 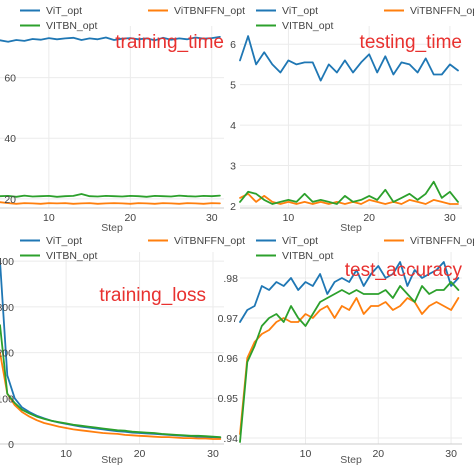 What do you see at coordinates (10, 200) in the screenshot?
I see `y-tick-label: 20` at bounding box center [10, 200].